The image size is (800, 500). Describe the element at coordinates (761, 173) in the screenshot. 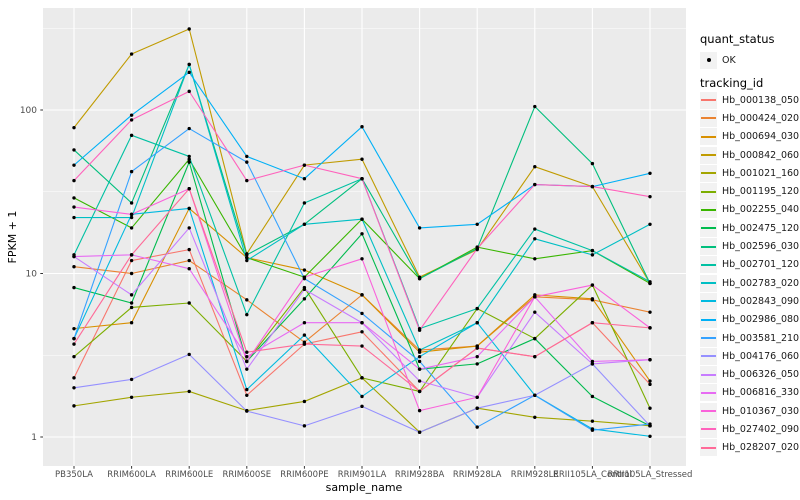

I see `legend-item-label: Hb_001021_160` at that location.